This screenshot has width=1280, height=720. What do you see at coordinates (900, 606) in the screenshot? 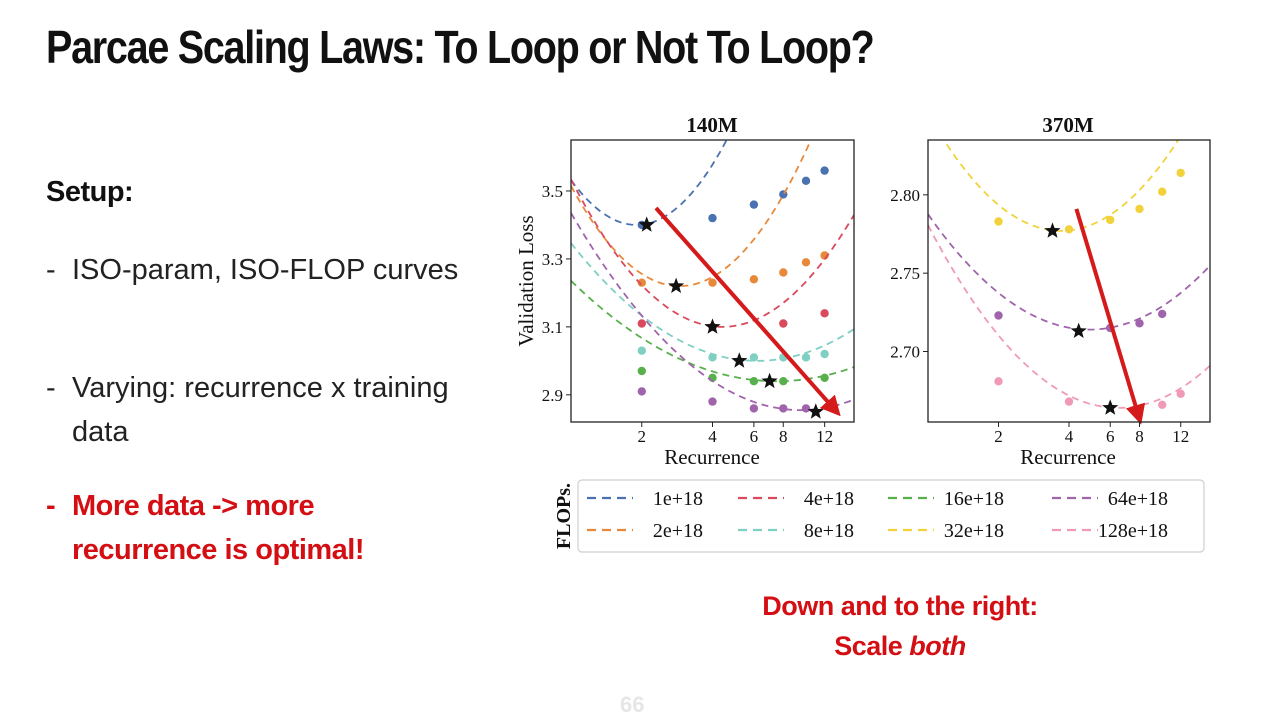
I see `caption-line-1: Down and to the right:` at bounding box center [900, 606].